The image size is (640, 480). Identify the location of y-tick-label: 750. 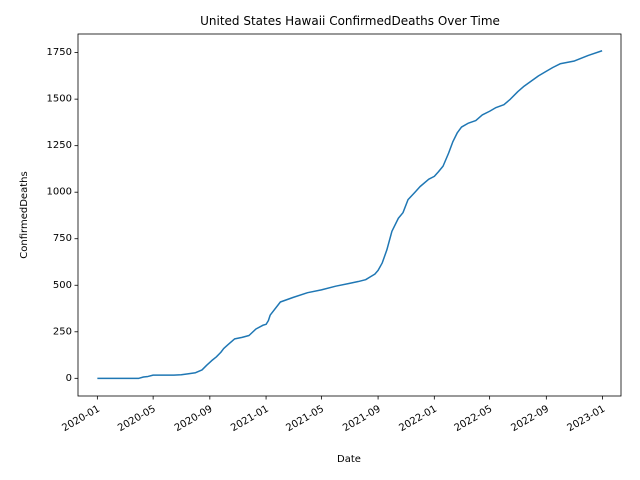
(62, 238).